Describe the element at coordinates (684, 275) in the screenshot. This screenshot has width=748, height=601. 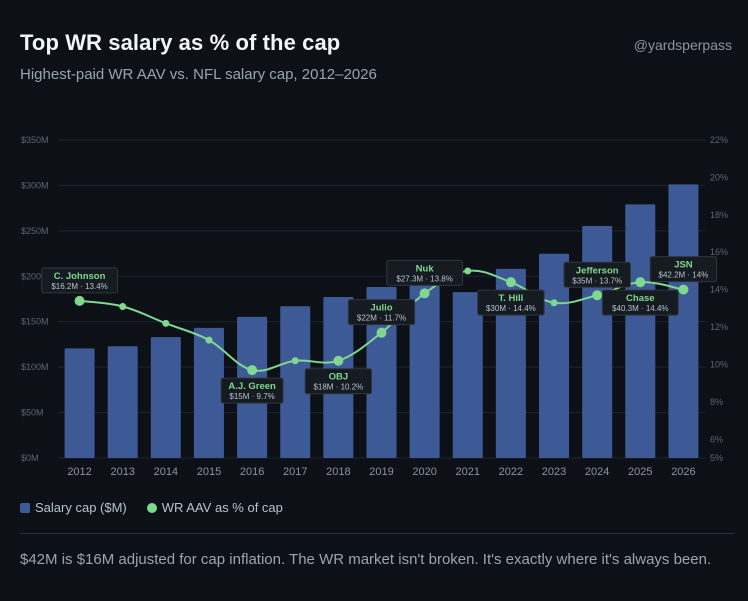
I see `annotation-detail: $42.2M · 14%` at that location.